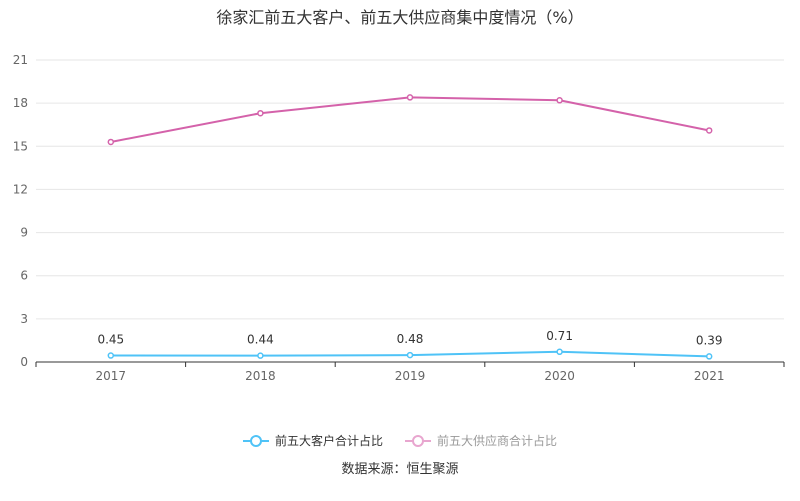 The height and width of the screenshot is (501, 800). What do you see at coordinates (328, 441) in the screenshot?
I see `legend-label-customers: 前五大客户合计占比` at bounding box center [328, 441].